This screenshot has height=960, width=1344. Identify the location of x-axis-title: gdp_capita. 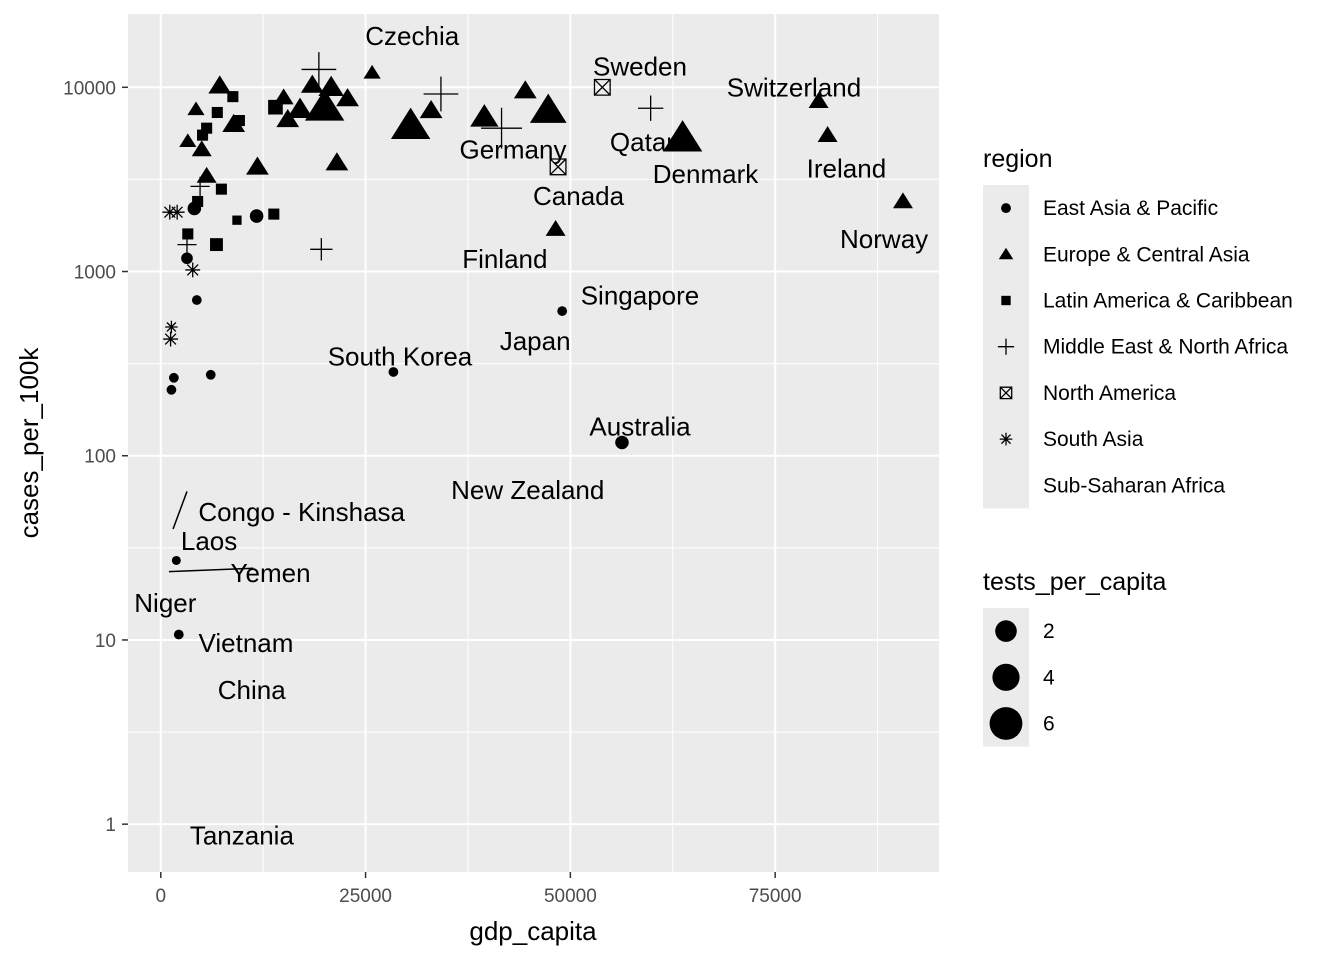
(533, 931).